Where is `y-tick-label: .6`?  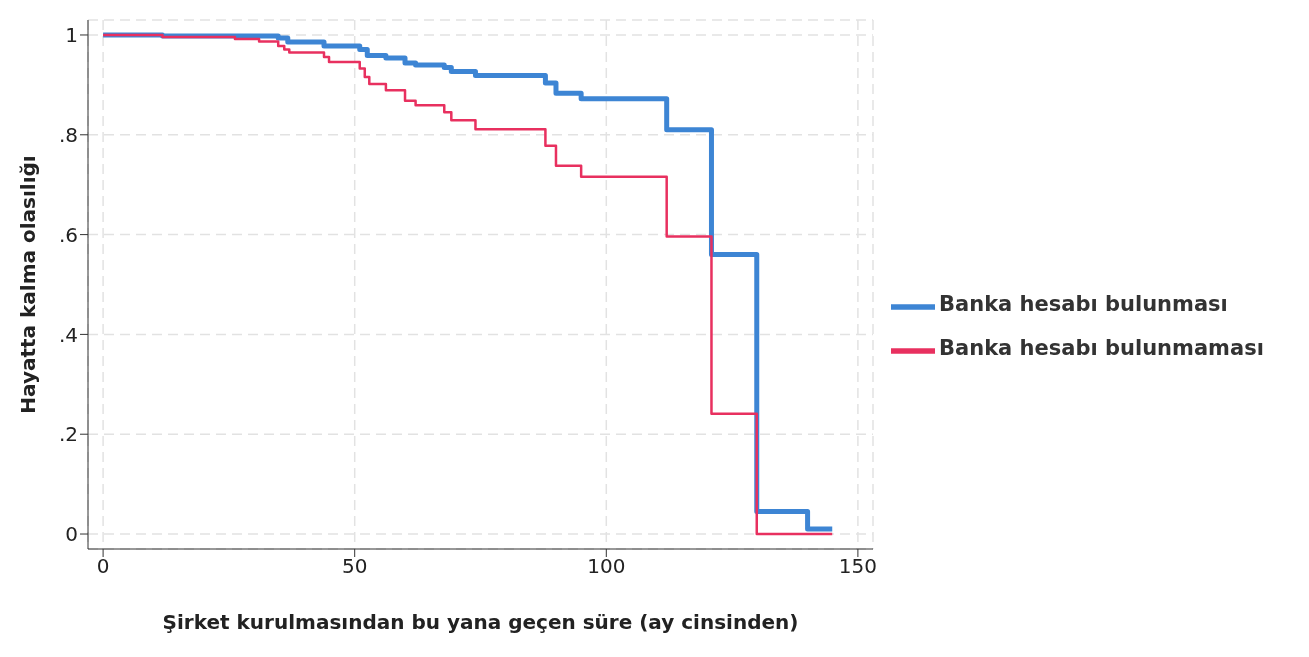 y-tick-label: .6 is located at coordinates (68, 234).